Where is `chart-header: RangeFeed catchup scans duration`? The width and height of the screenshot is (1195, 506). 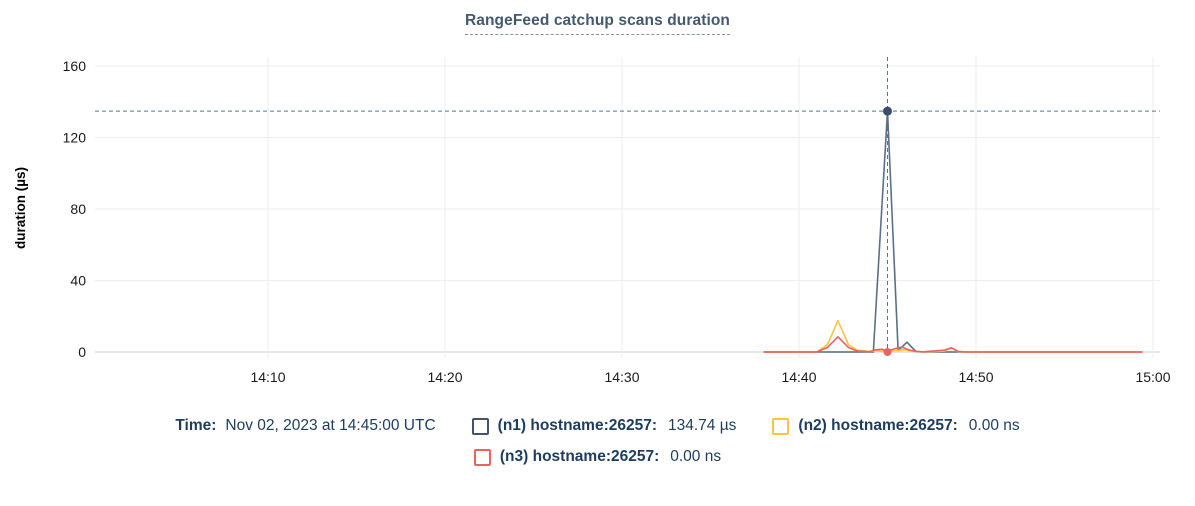 chart-header: RangeFeed catchup scans duration is located at coordinates (597, 23).